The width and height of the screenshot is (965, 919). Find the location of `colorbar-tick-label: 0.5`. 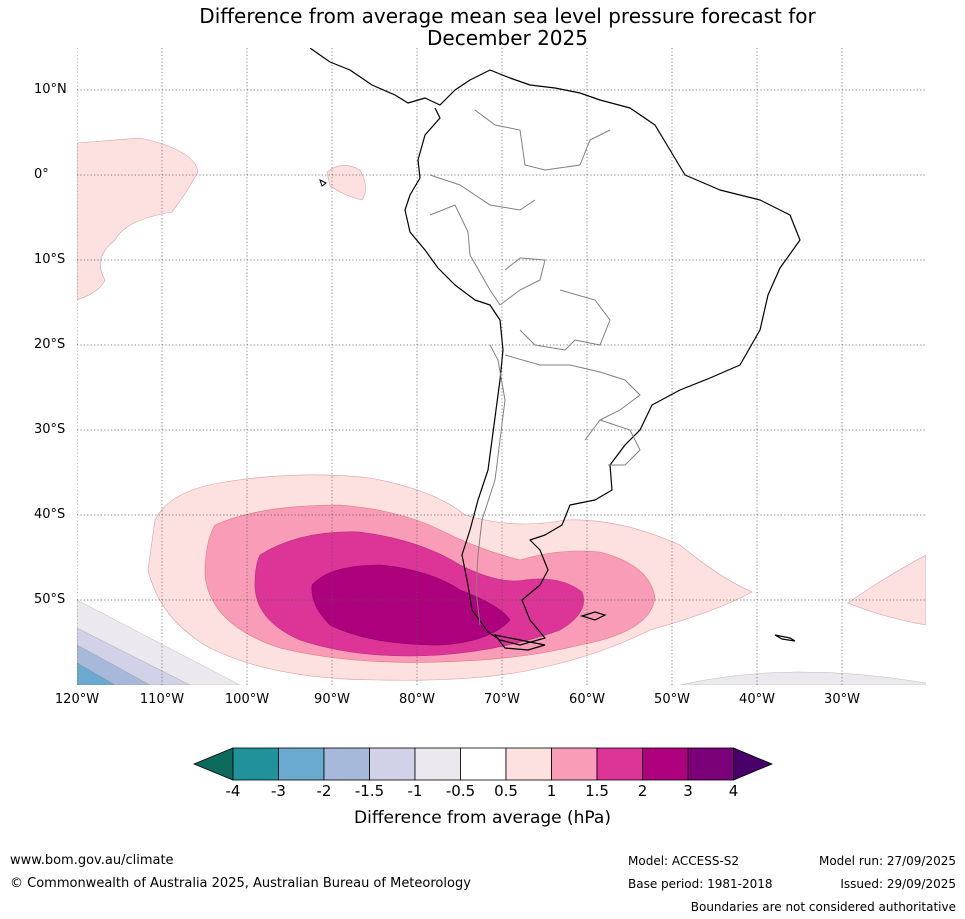

colorbar-tick-label: 0.5 is located at coordinates (506, 791).